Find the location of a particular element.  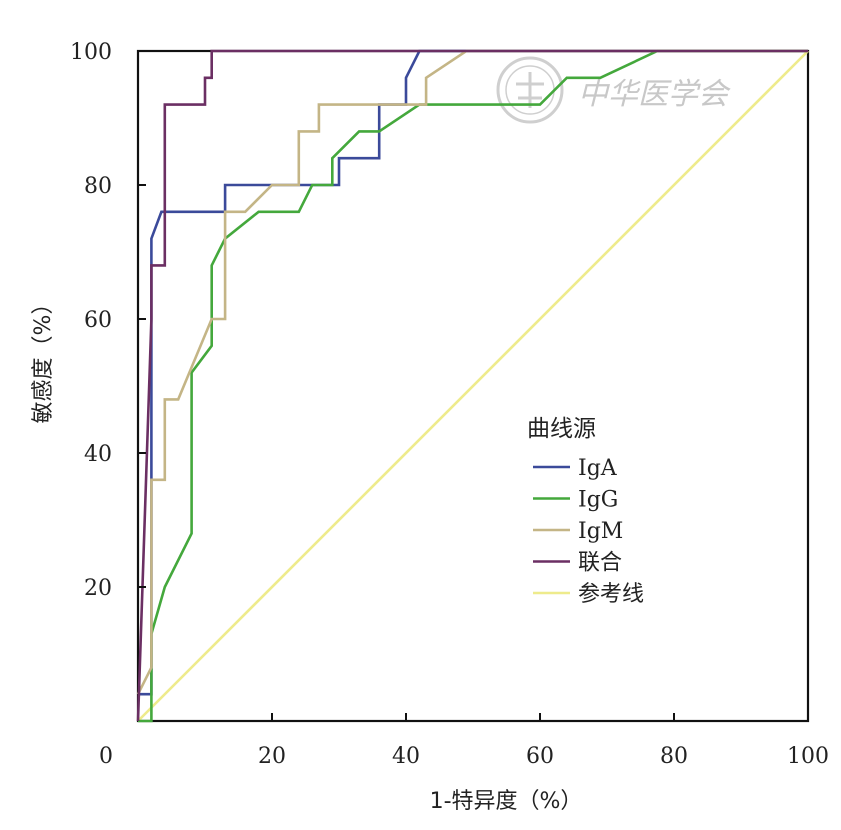

x-tick-label: 0 is located at coordinates (106, 756).